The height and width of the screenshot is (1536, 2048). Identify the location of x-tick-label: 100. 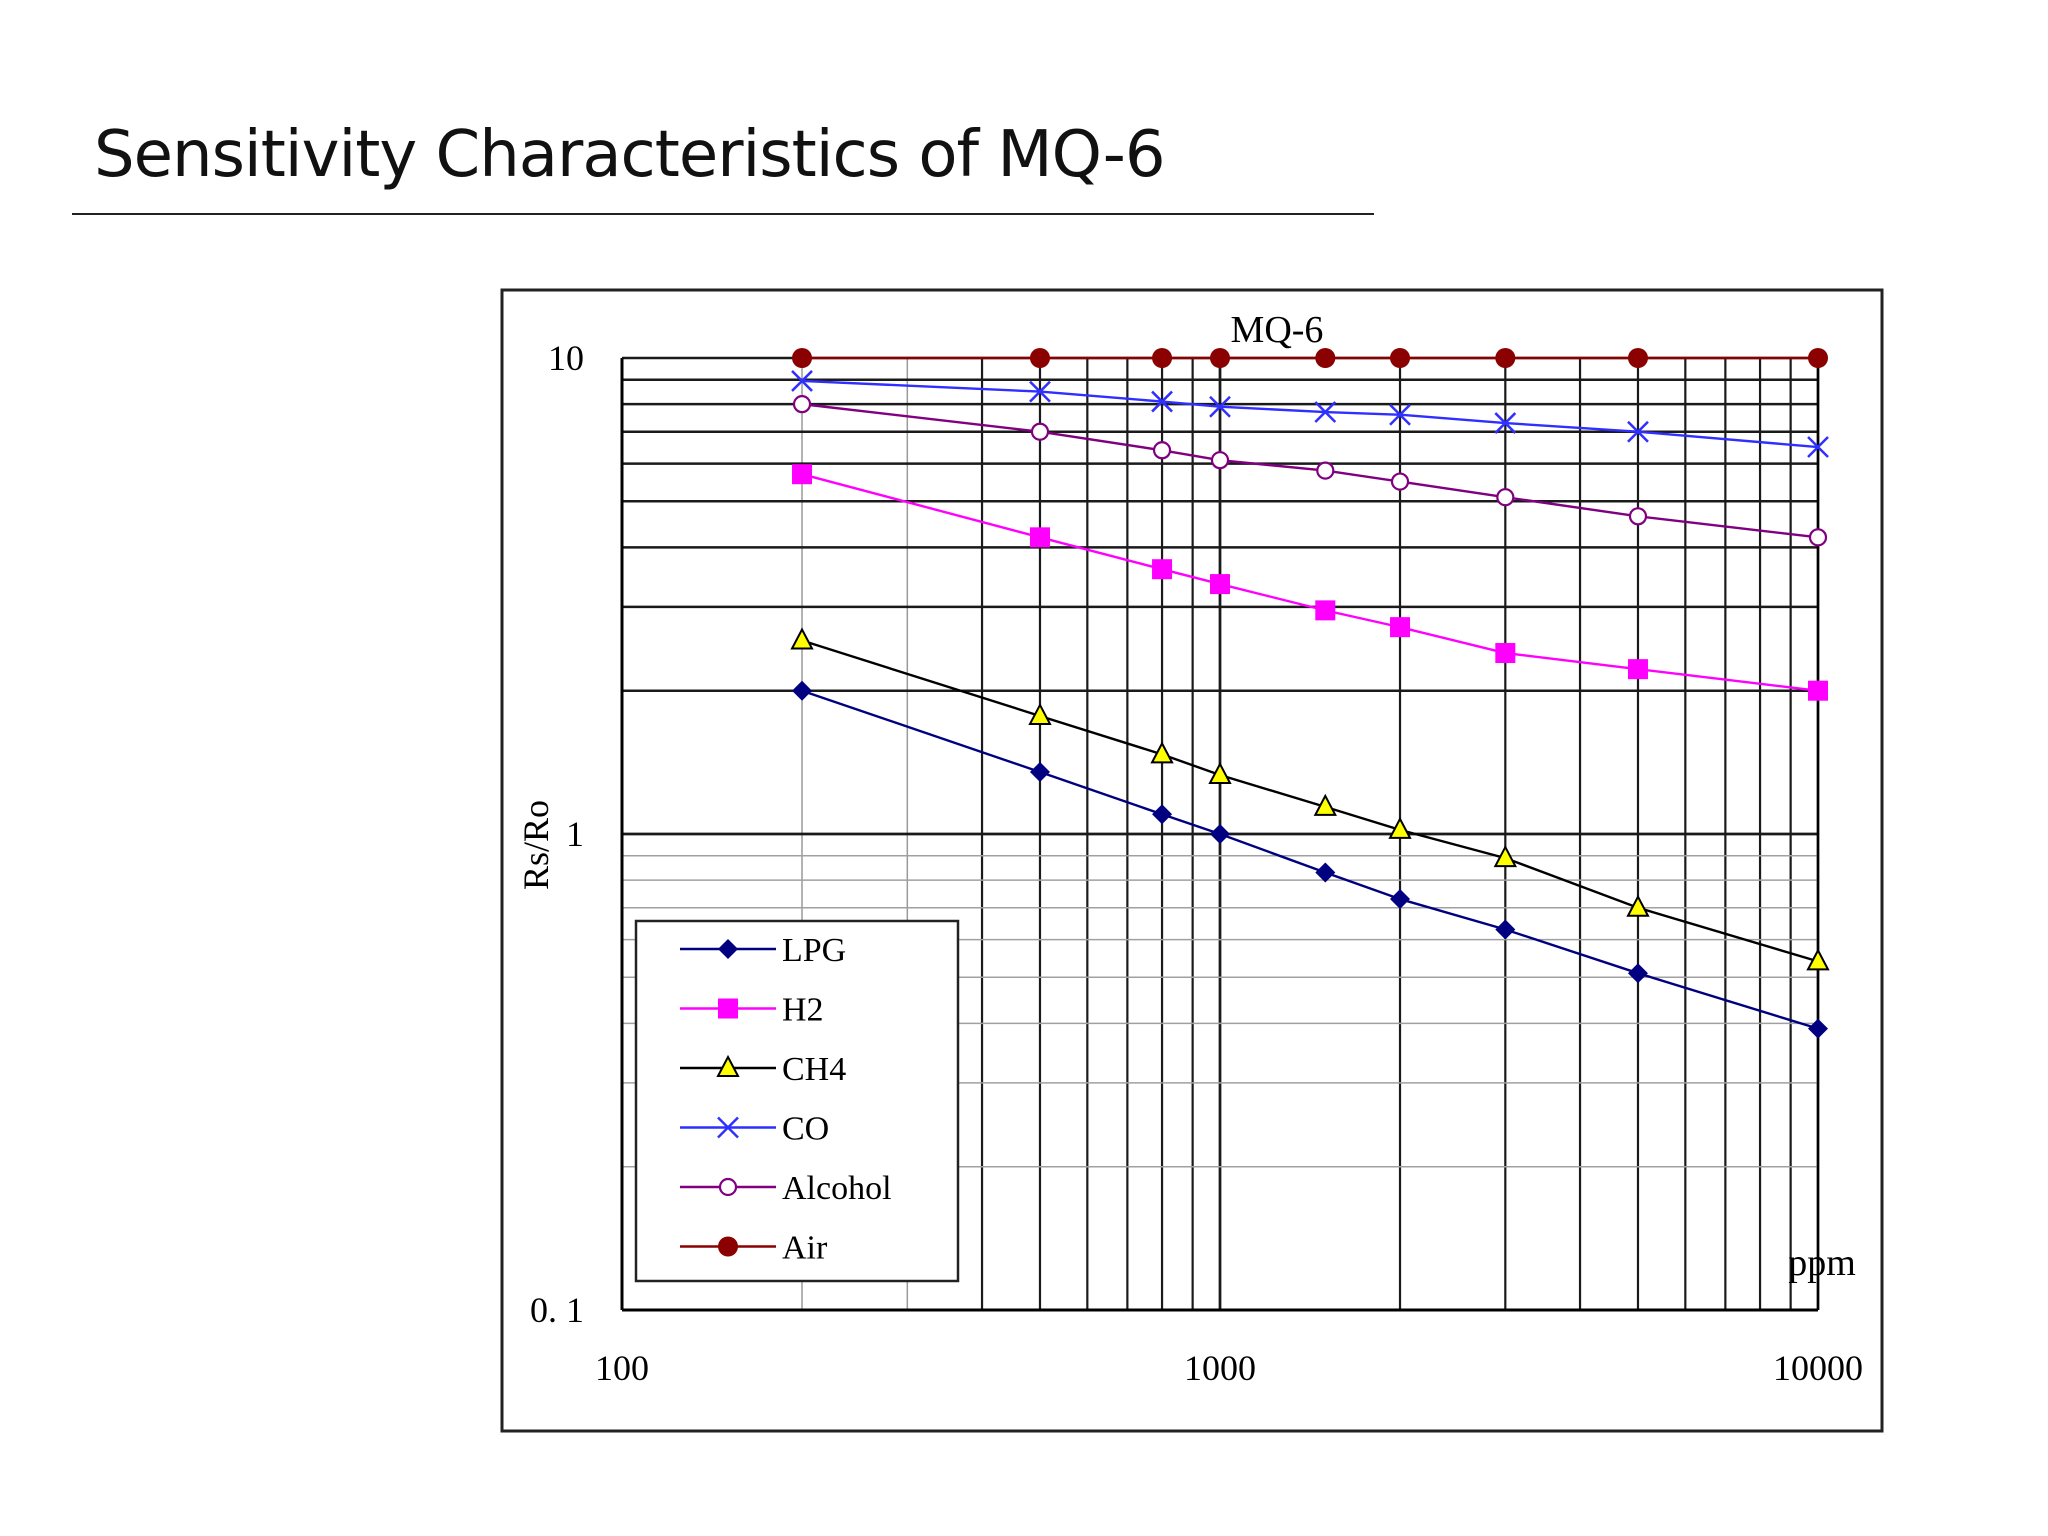
(622, 1368).